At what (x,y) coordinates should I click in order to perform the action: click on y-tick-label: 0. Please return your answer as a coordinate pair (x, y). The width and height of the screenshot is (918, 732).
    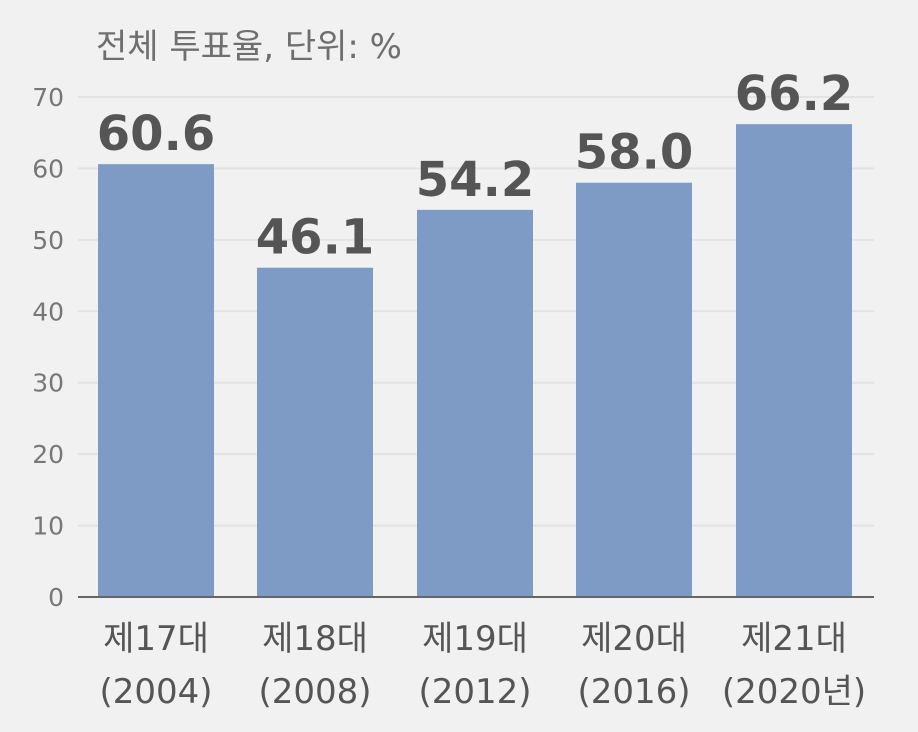
    Looking at the image, I should click on (56, 597).